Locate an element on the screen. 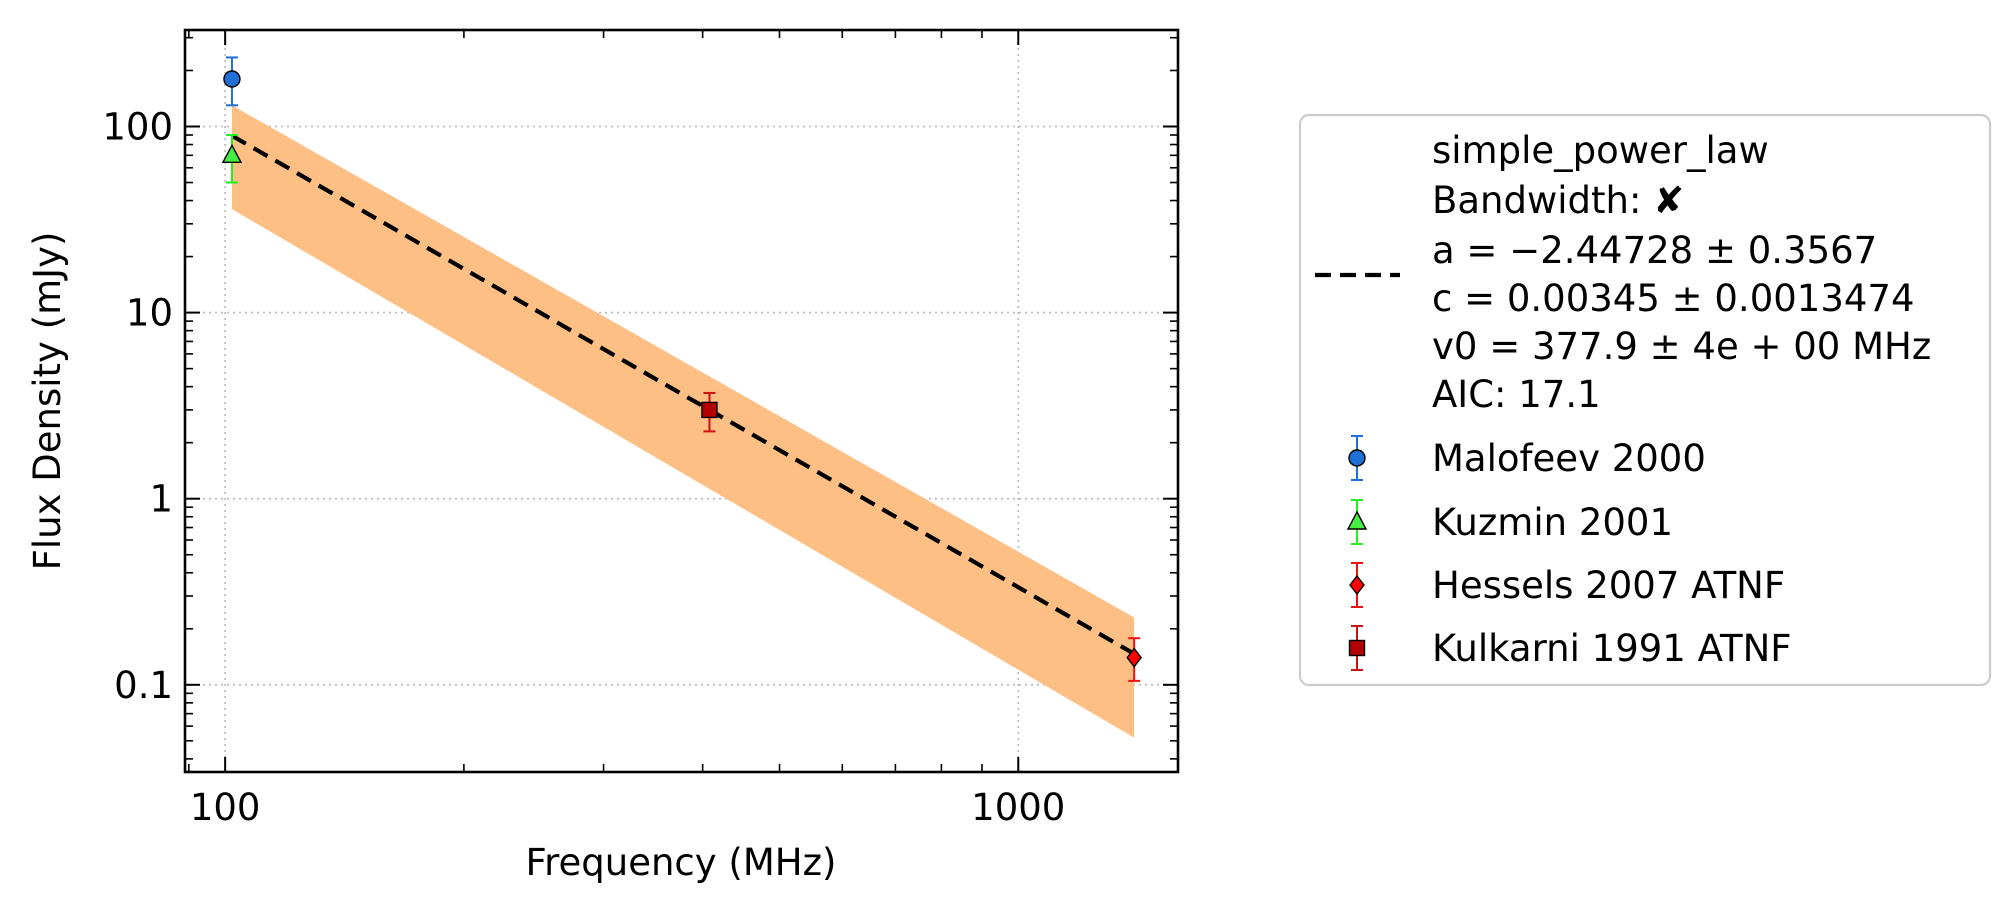 The height and width of the screenshot is (914, 2015). legend-label-kulkarni-1991-atnf: Kulkarni 1991 ATNF is located at coordinates (1612, 648).